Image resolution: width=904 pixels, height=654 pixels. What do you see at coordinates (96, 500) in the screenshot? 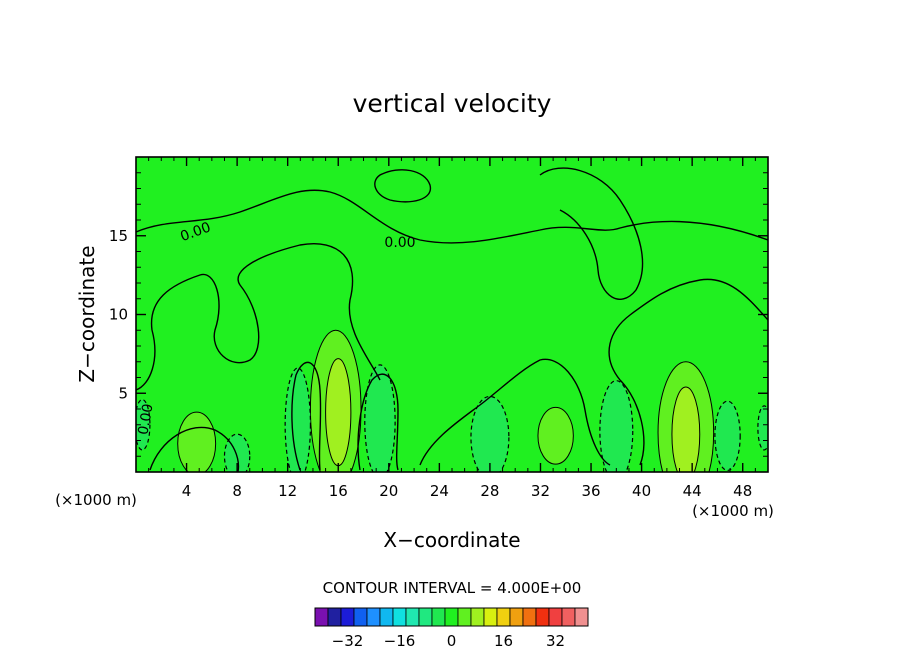
I see `x-units-left: (×1000 m)` at bounding box center [96, 500].